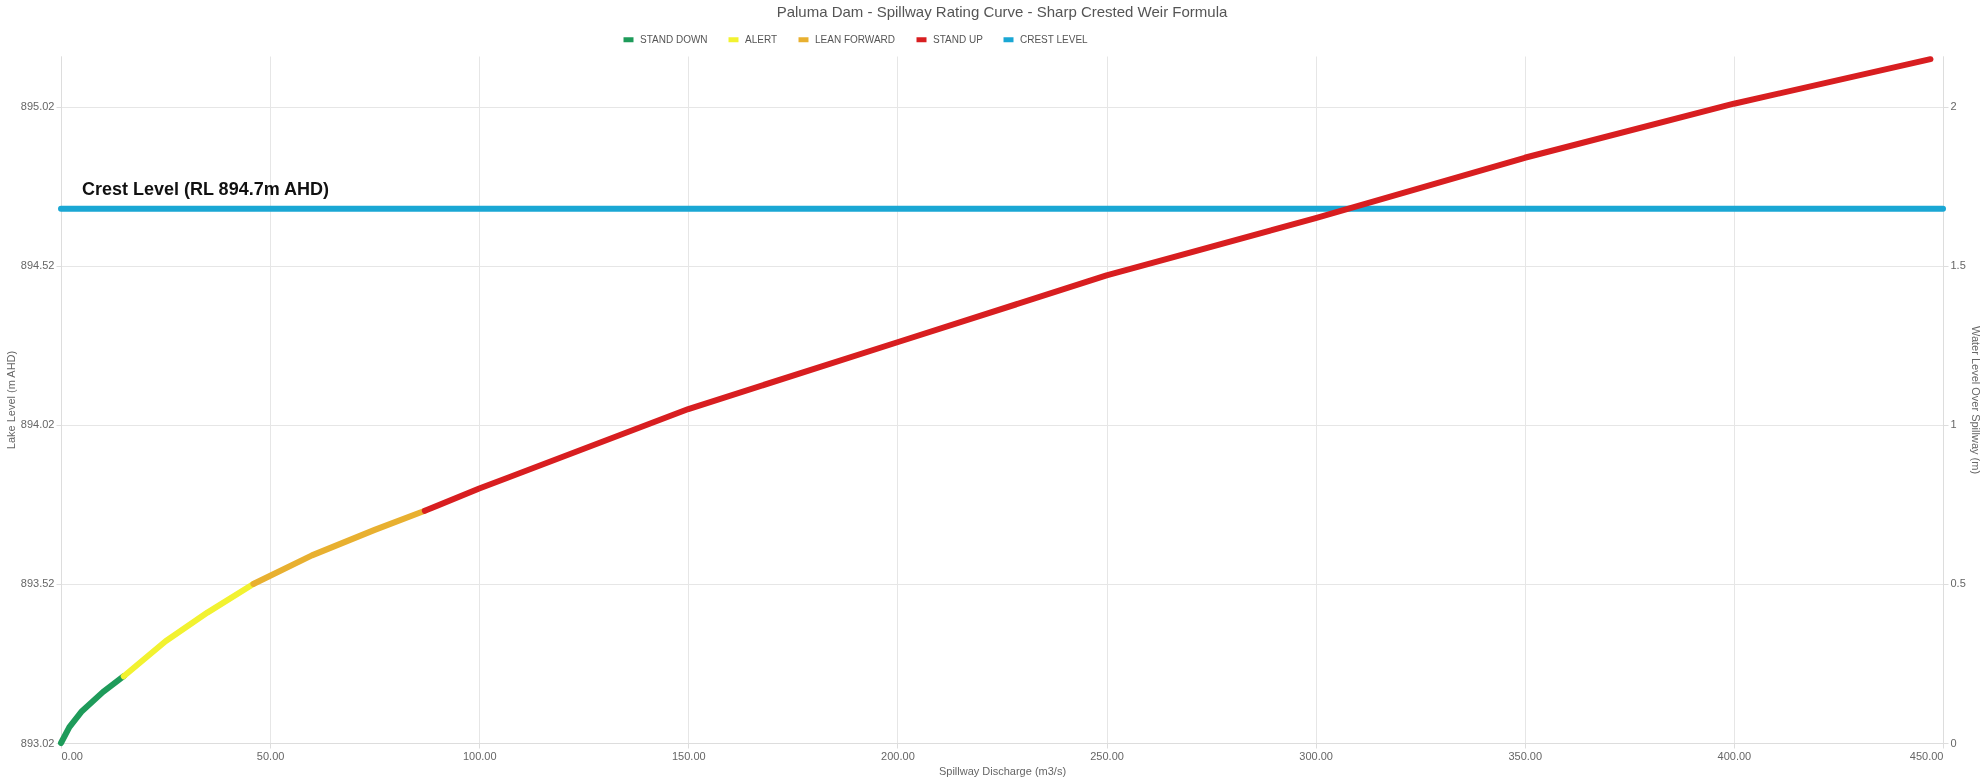  What do you see at coordinates (674, 39) in the screenshot?
I see `legend-label: STAND DOWN` at bounding box center [674, 39].